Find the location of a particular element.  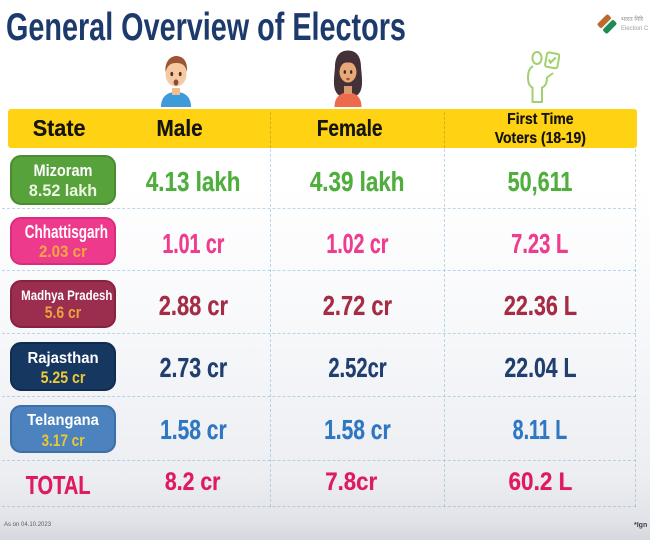

svg-text: भारत निरि is located at coordinates (632, 19).